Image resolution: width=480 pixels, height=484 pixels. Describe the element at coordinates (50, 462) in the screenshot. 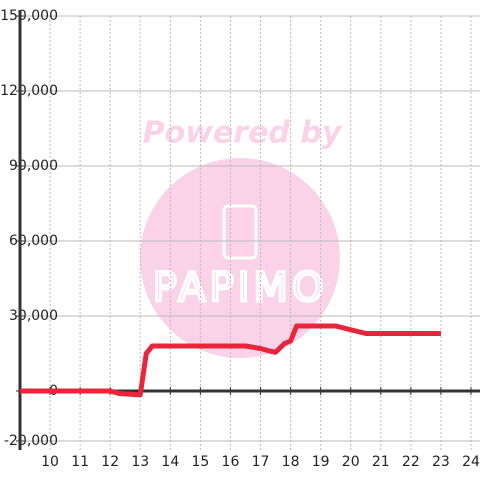

I see `x-tick-label: 10` at that location.